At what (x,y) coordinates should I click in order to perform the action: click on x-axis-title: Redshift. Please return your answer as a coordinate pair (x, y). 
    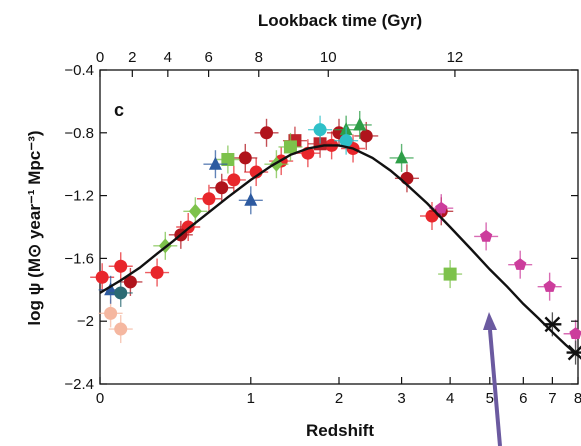
    Looking at the image, I should click on (340, 430).